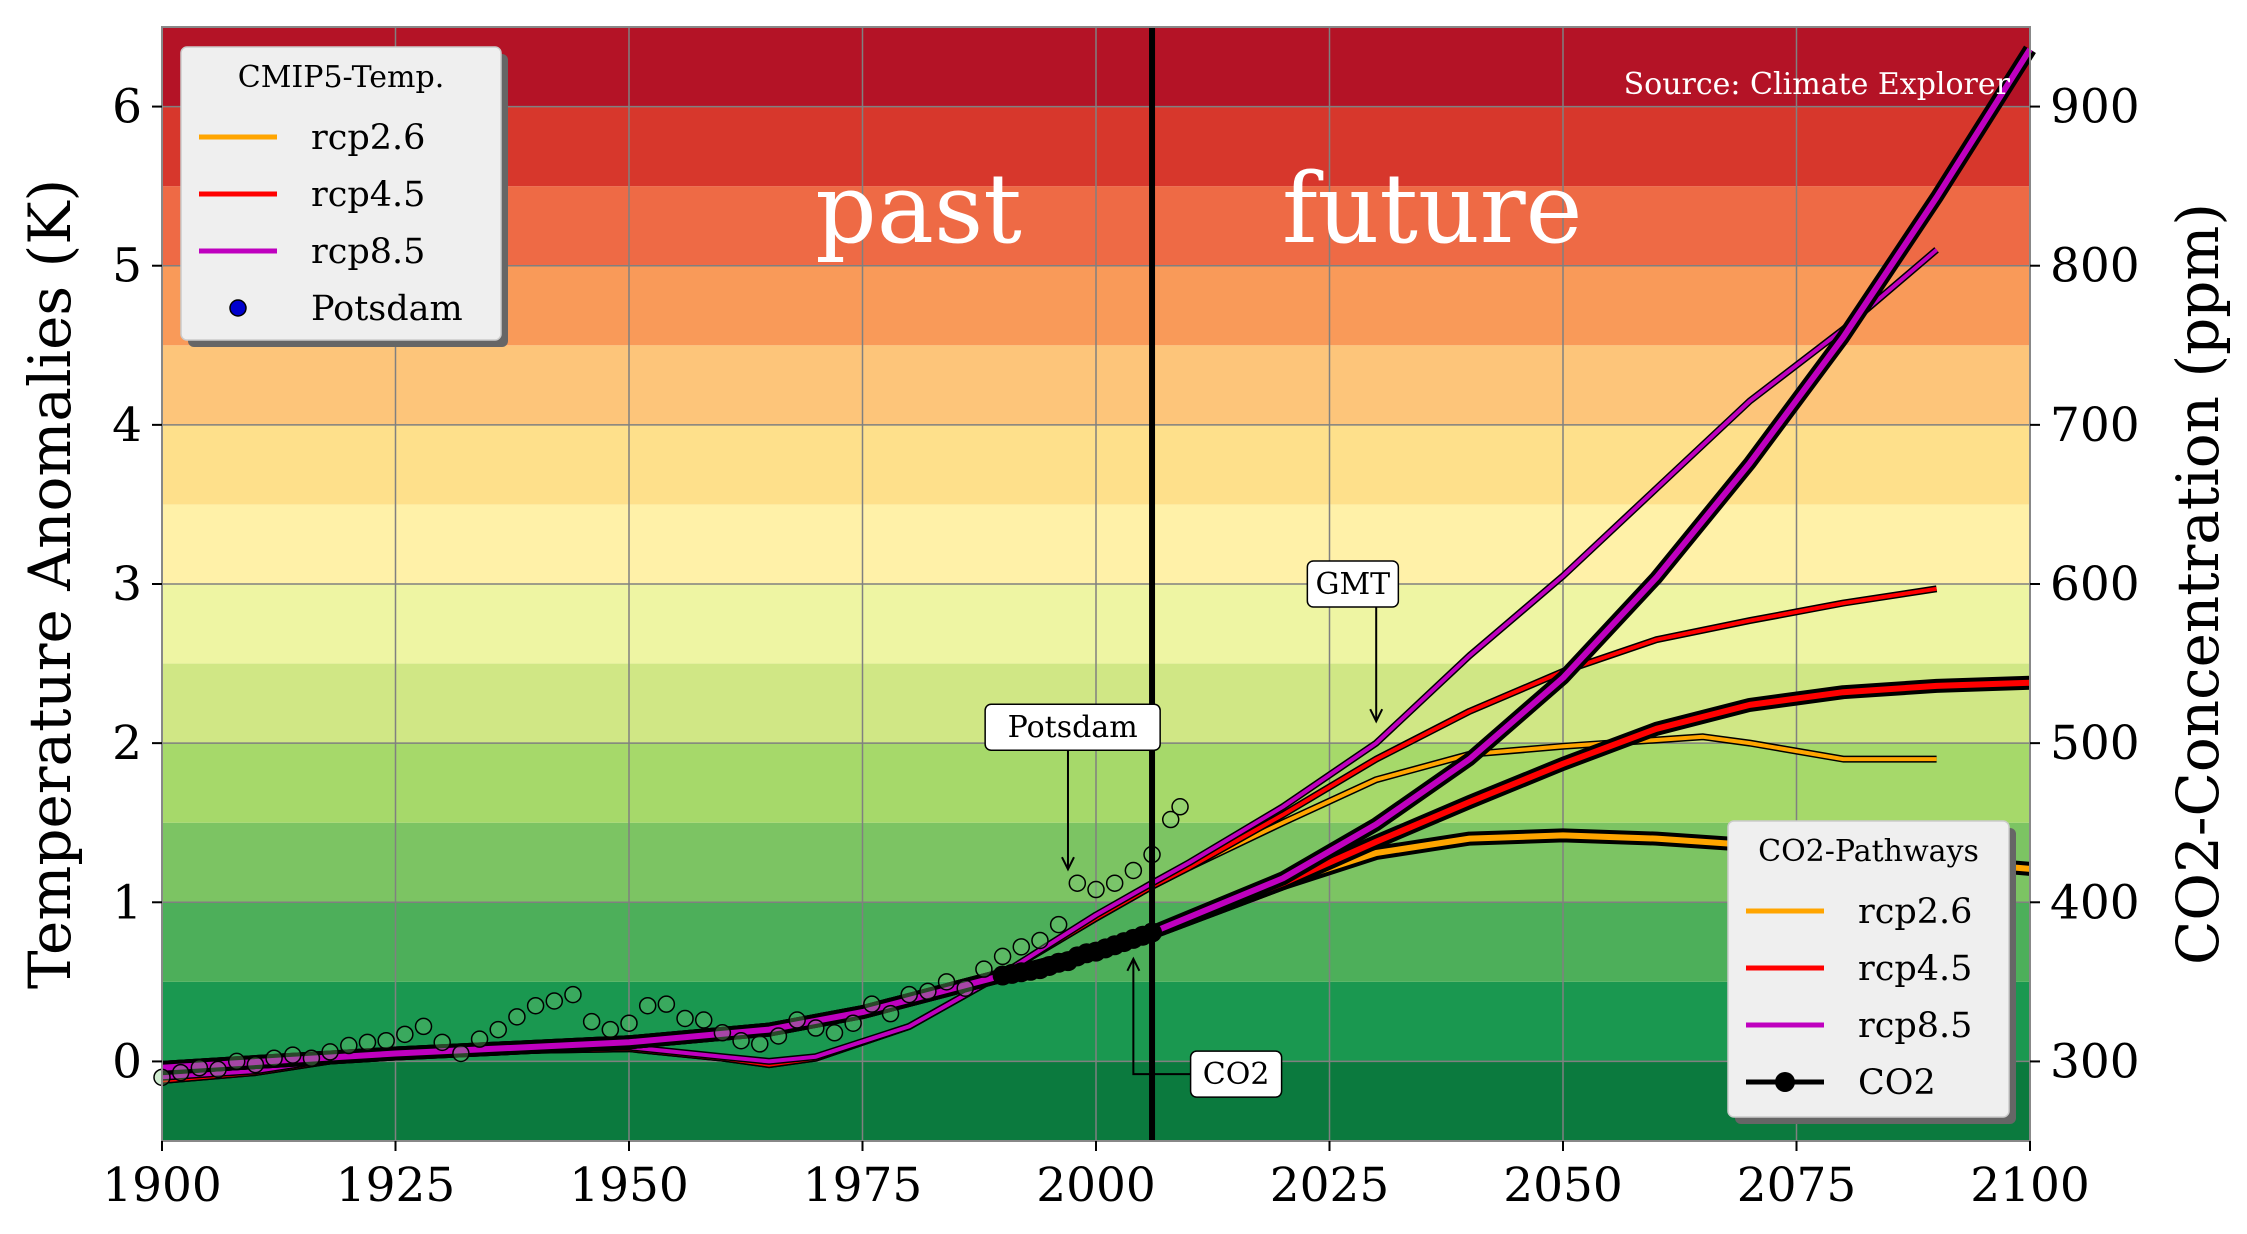 This screenshot has height=1234, width=2247. I want to click on y-tick-label: 5, so click(127, 266).